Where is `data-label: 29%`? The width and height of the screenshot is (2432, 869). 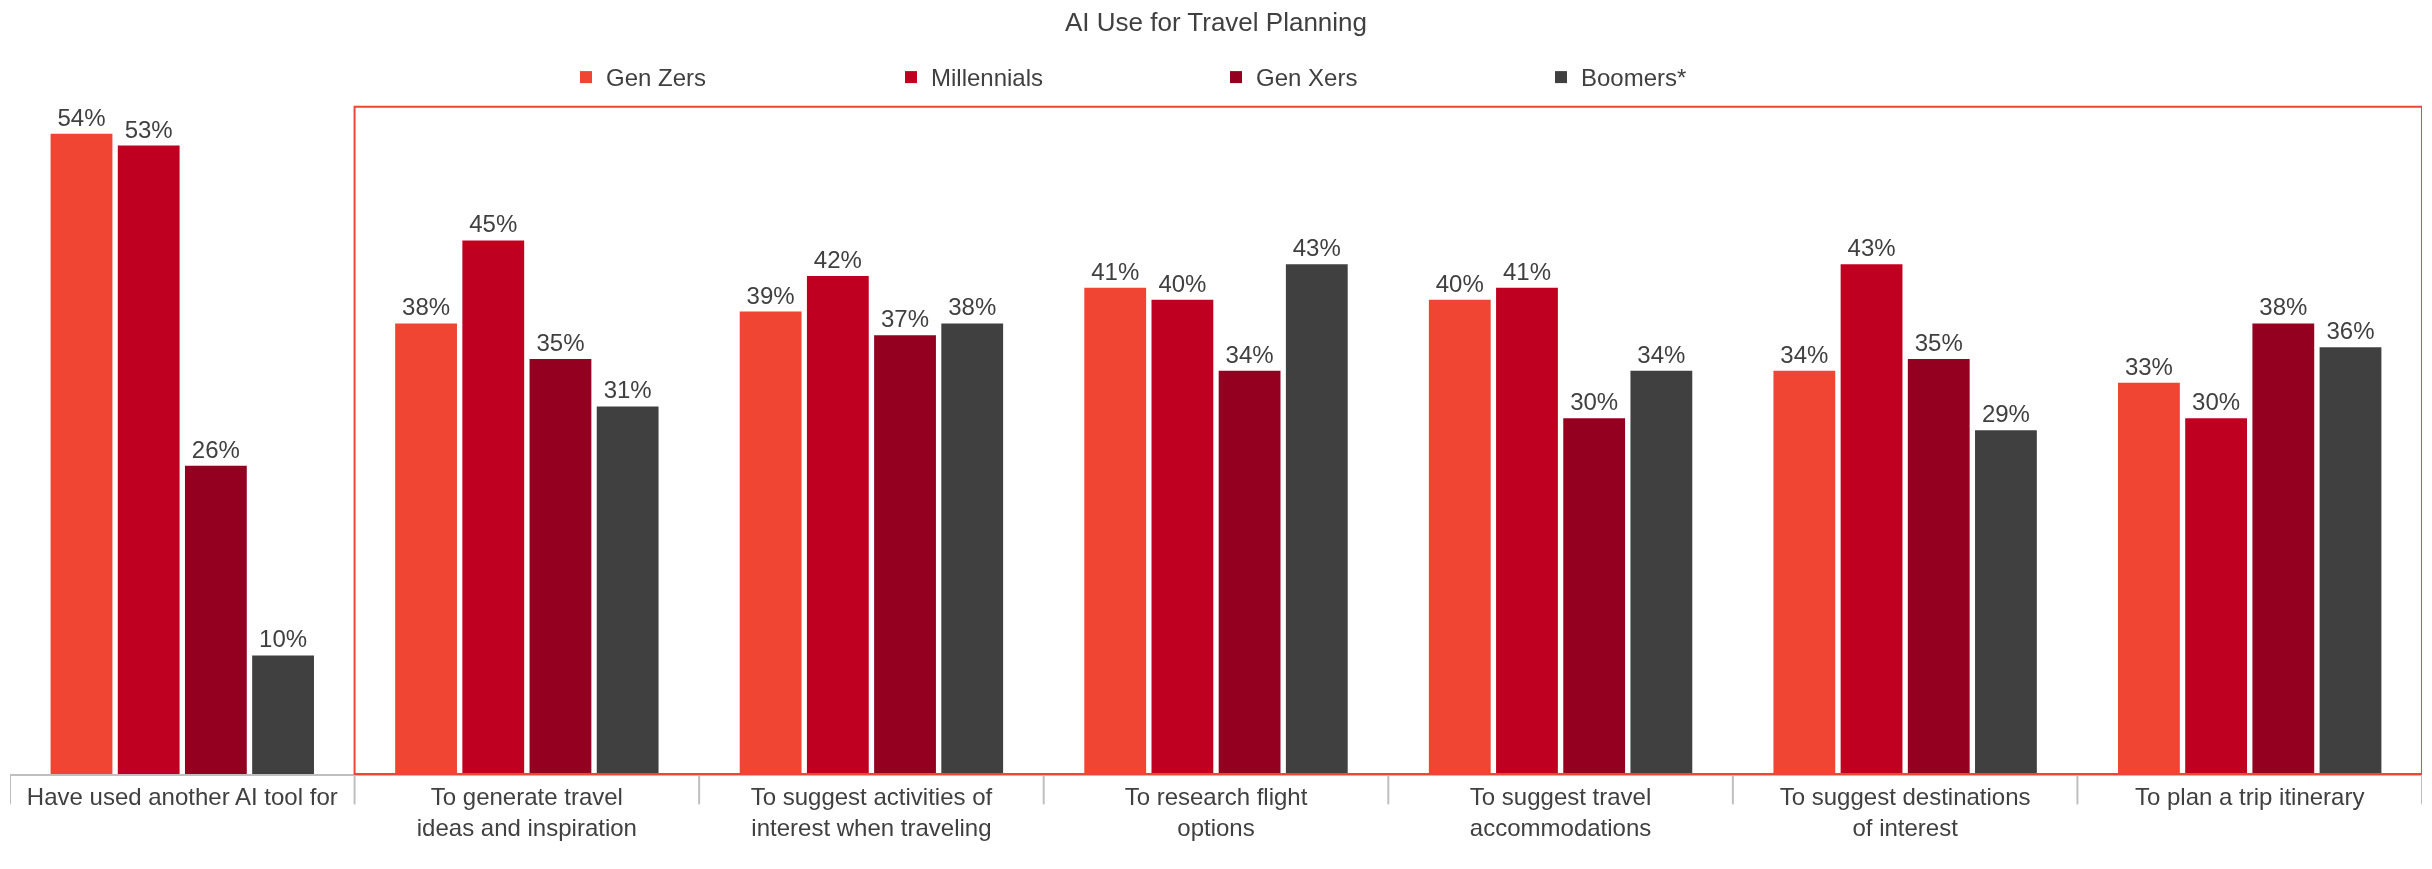
data-label: 29% is located at coordinates (2005, 414).